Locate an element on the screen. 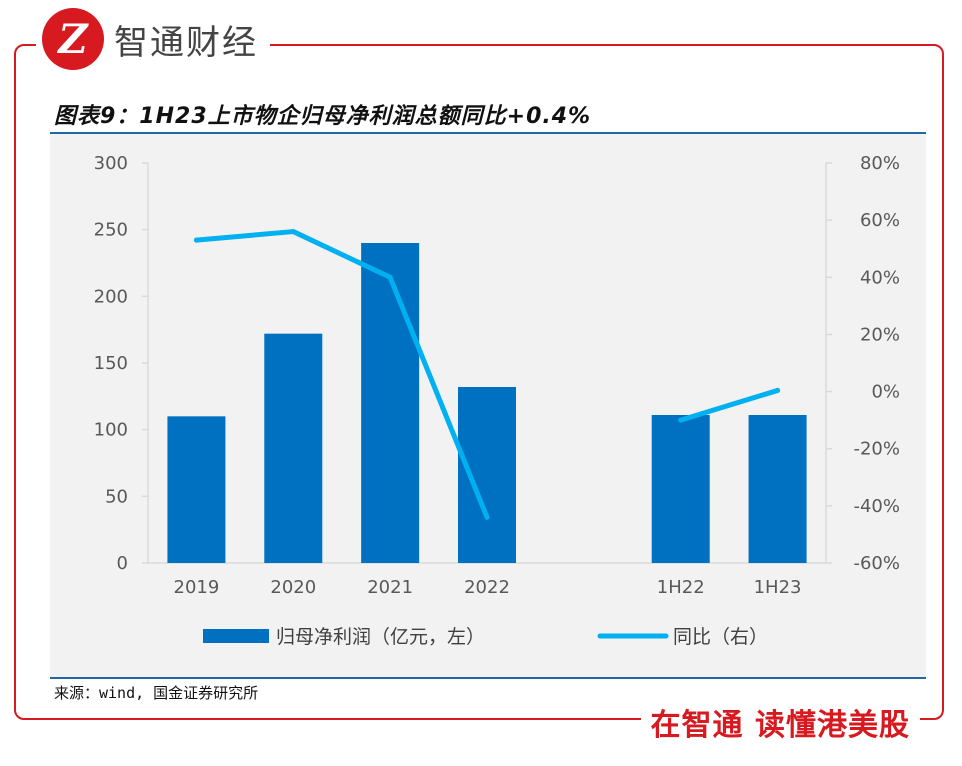 The image size is (962, 766). yoy-point-2019 is located at coordinates (196, 240).